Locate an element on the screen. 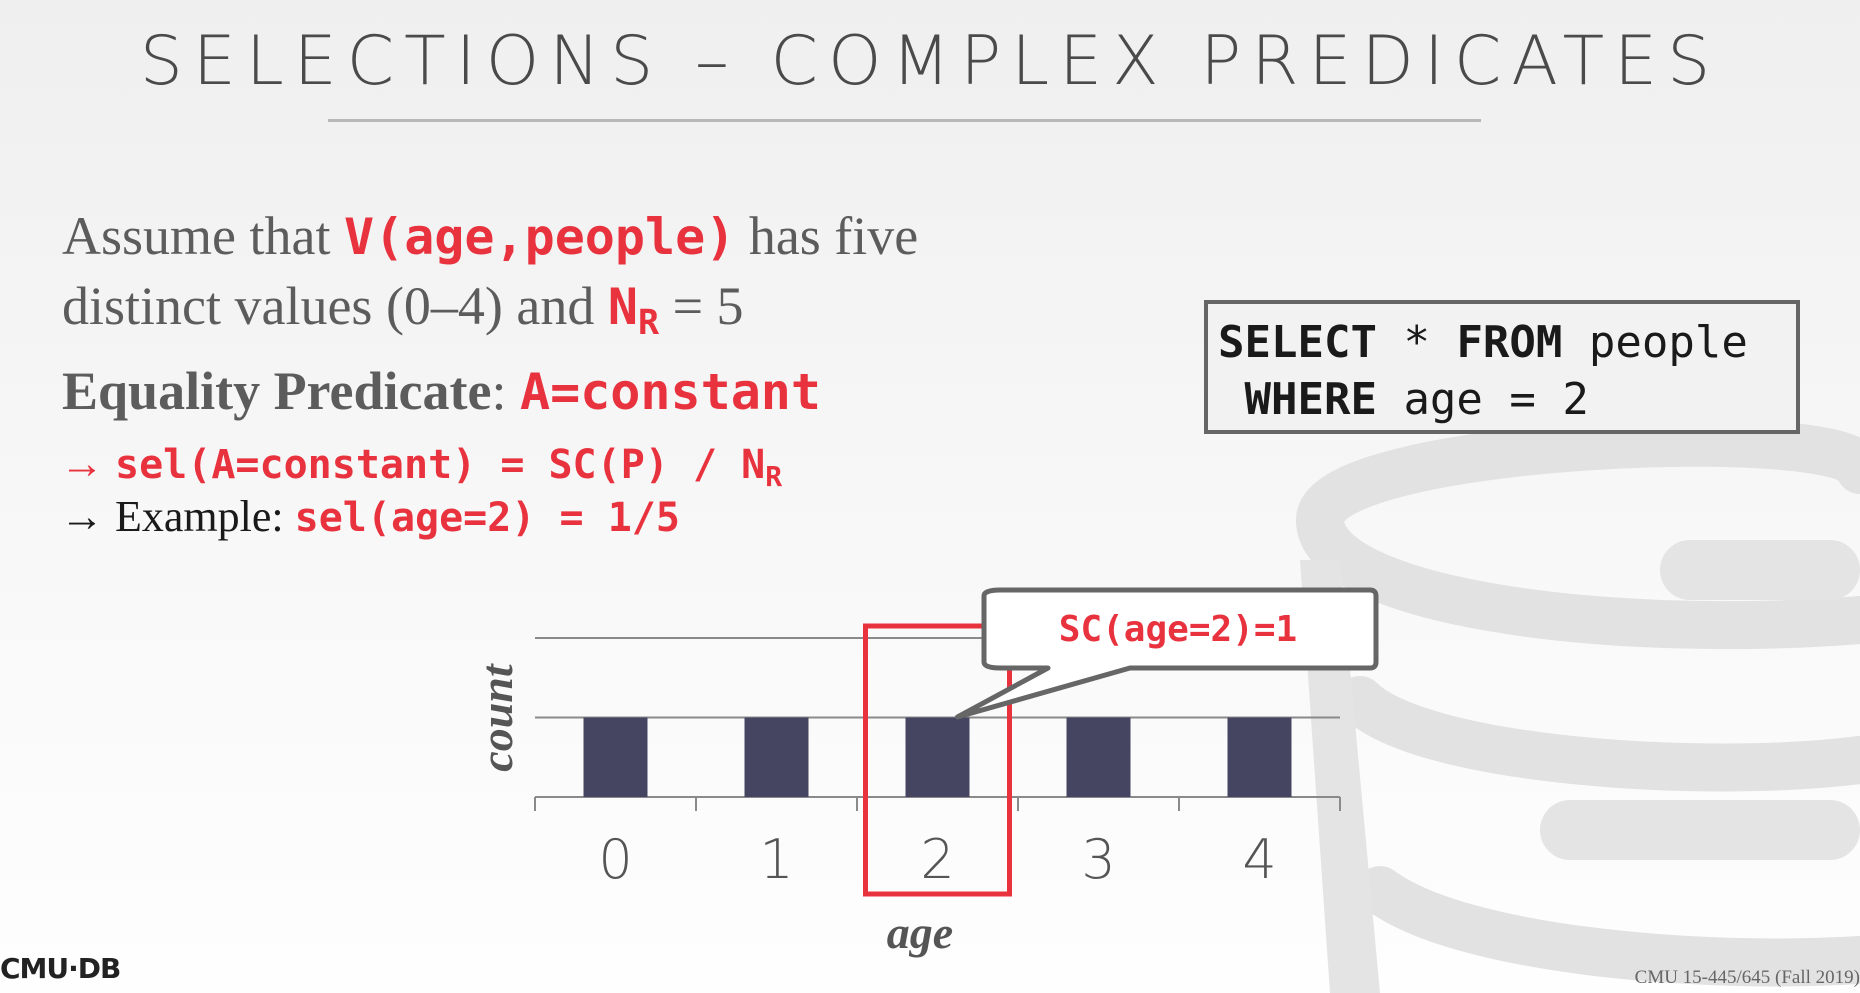 This screenshot has width=1860, height=993. equality-predicate-label: Equality Predicate is located at coordinates (277, 391).